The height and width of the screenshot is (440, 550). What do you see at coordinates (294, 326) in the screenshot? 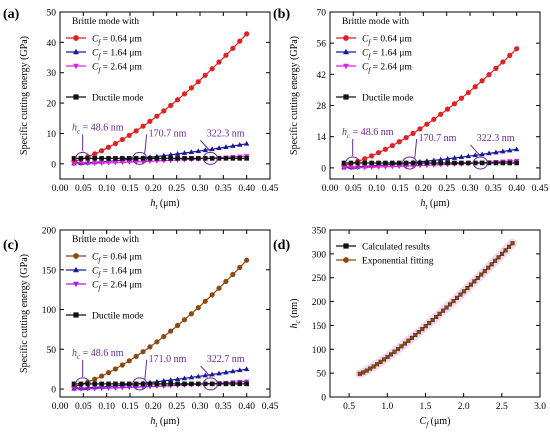
I see `y-axis-label-var: h` at bounding box center [294, 326].